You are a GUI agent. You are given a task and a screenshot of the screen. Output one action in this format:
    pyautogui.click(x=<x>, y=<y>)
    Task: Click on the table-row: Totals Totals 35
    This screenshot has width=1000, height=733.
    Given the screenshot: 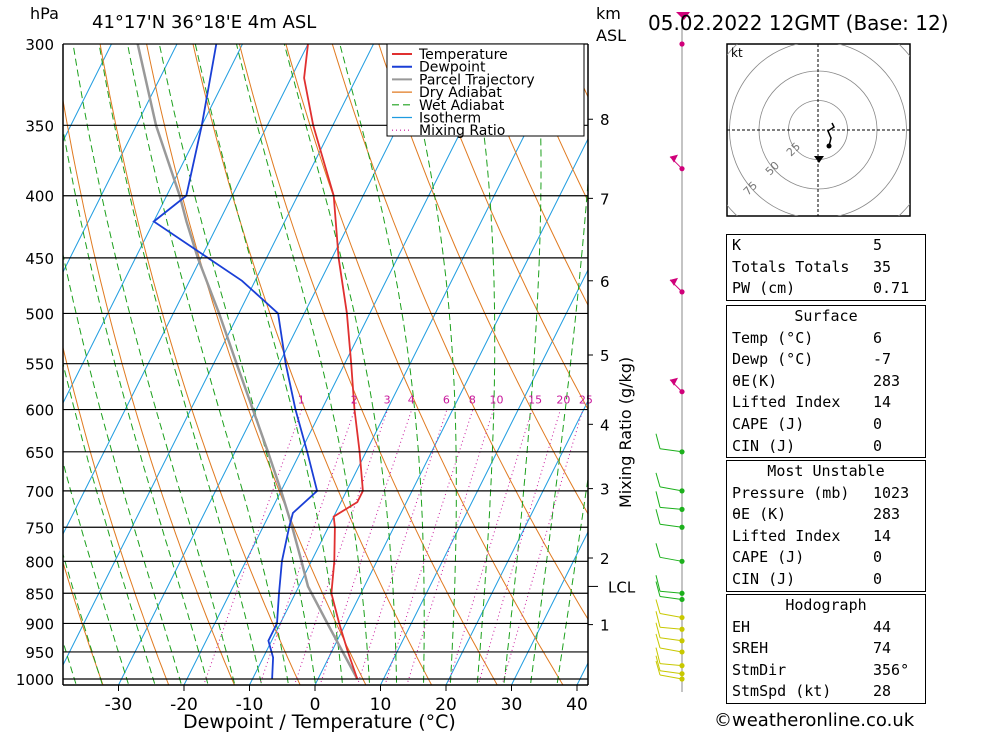 What is the action you would take?
    pyautogui.click(x=826, y=268)
    